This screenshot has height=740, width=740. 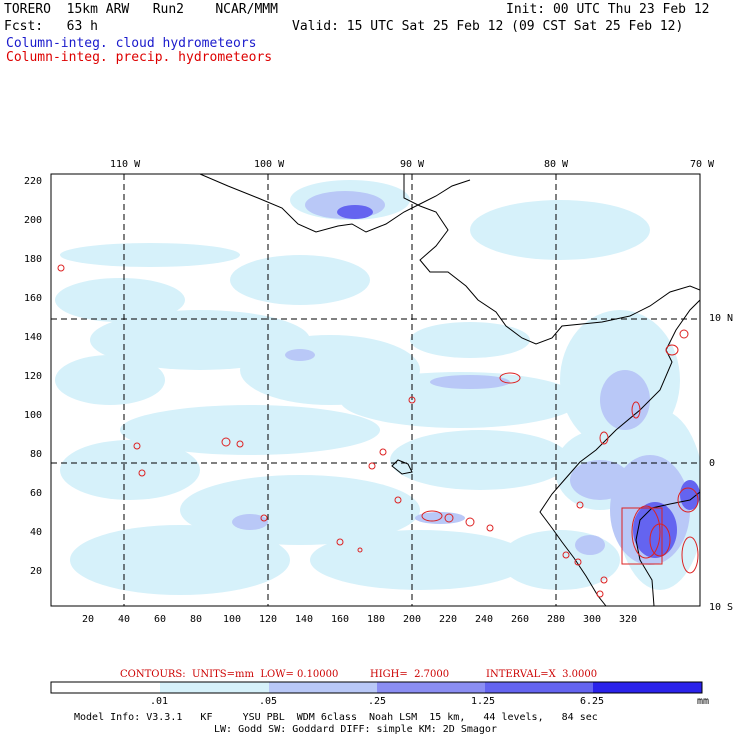 What do you see at coordinates (36, 493) in the screenshot?
I see `y-tick: 60` at bounding box center [36, 493].